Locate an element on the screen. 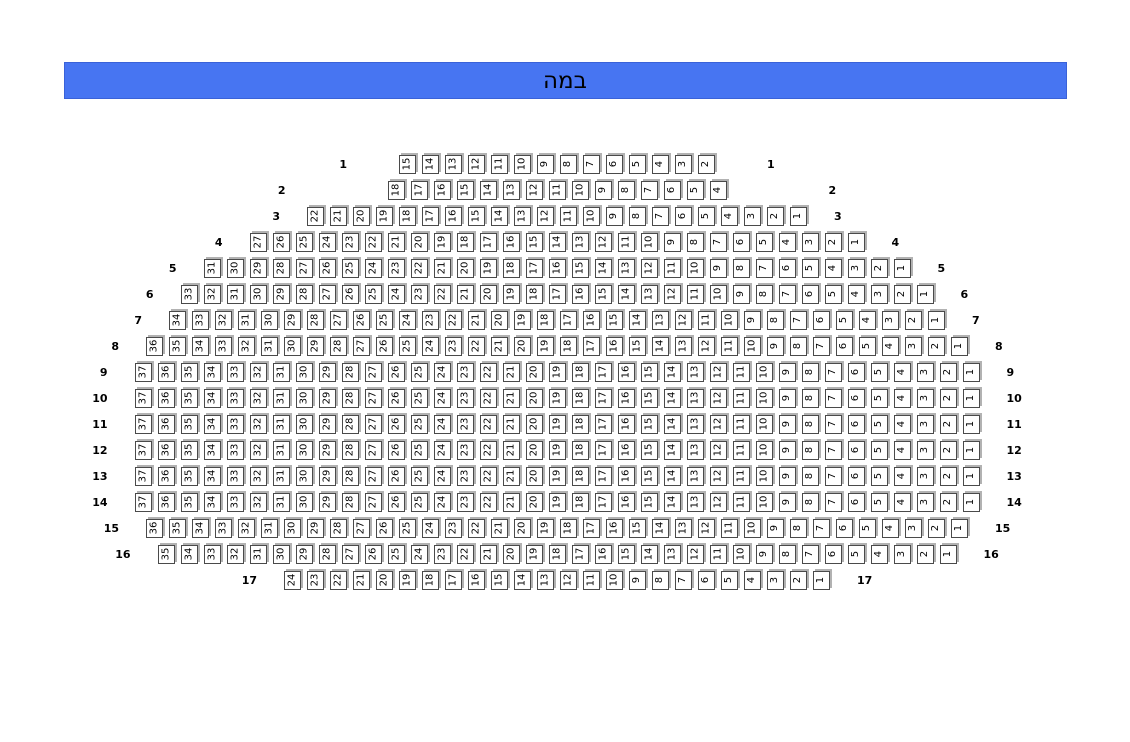 Image resolution: width=1130 pixels, height=742 pixels. seat-row16-num2: 2 is located at coordinates (925, 554).